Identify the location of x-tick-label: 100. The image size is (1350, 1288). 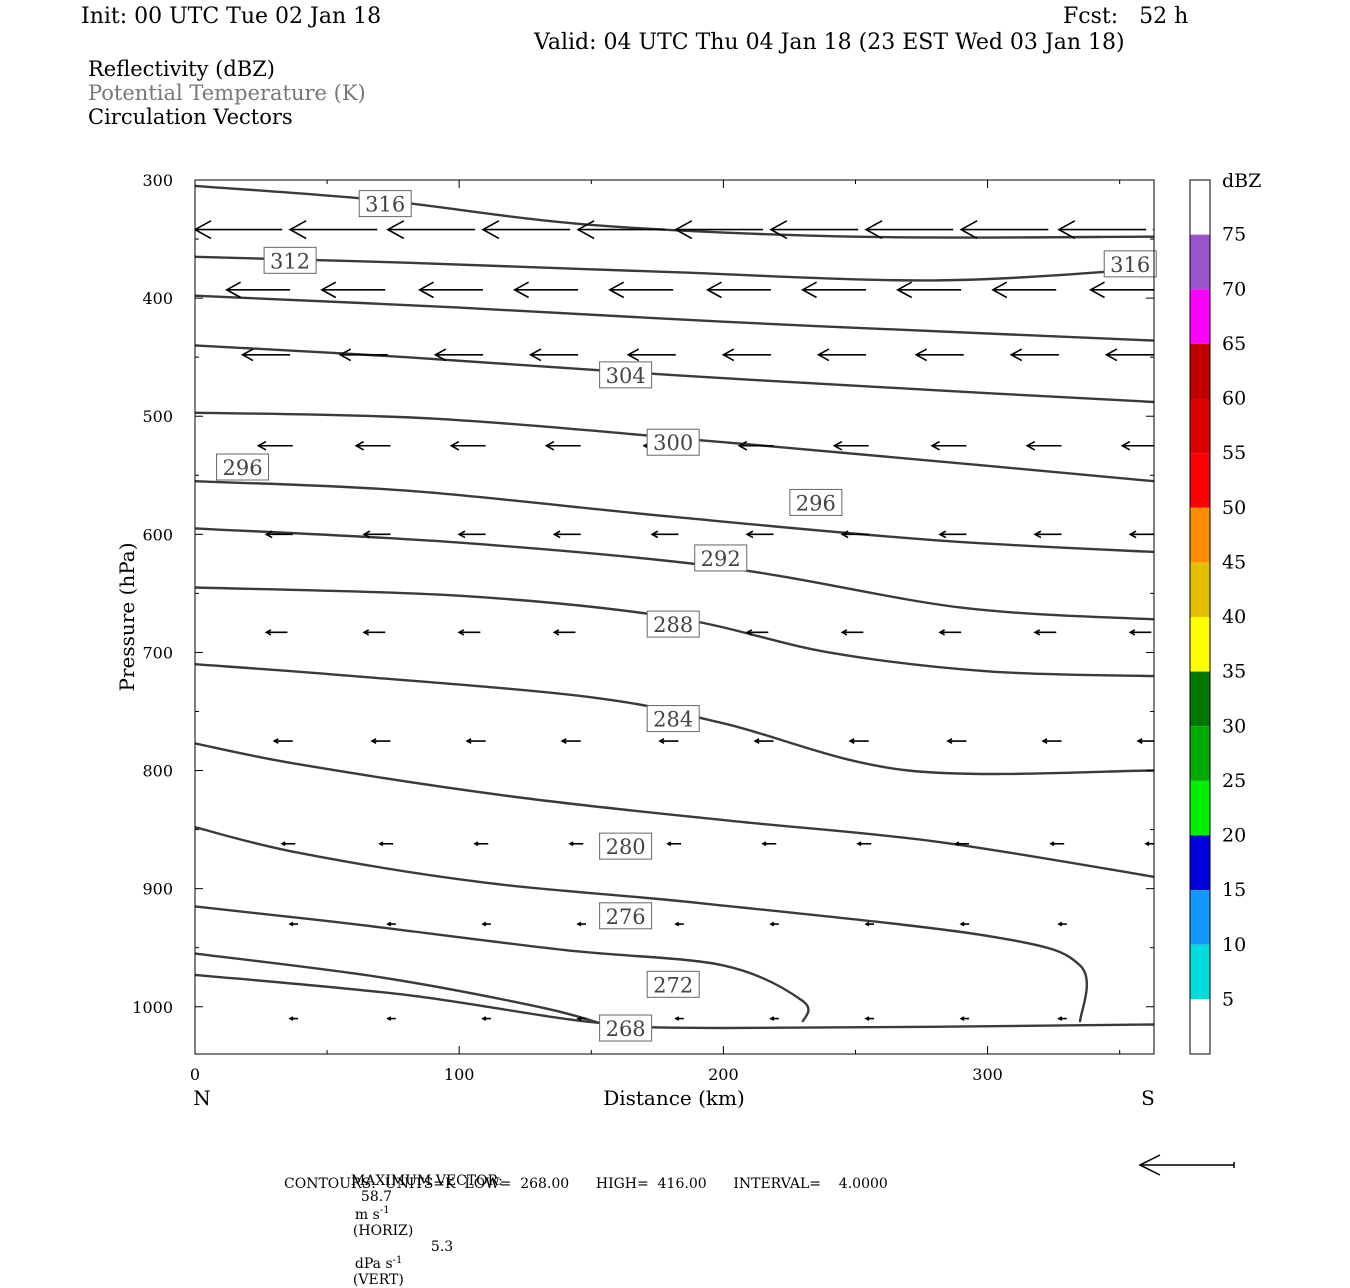
(459, 1074).